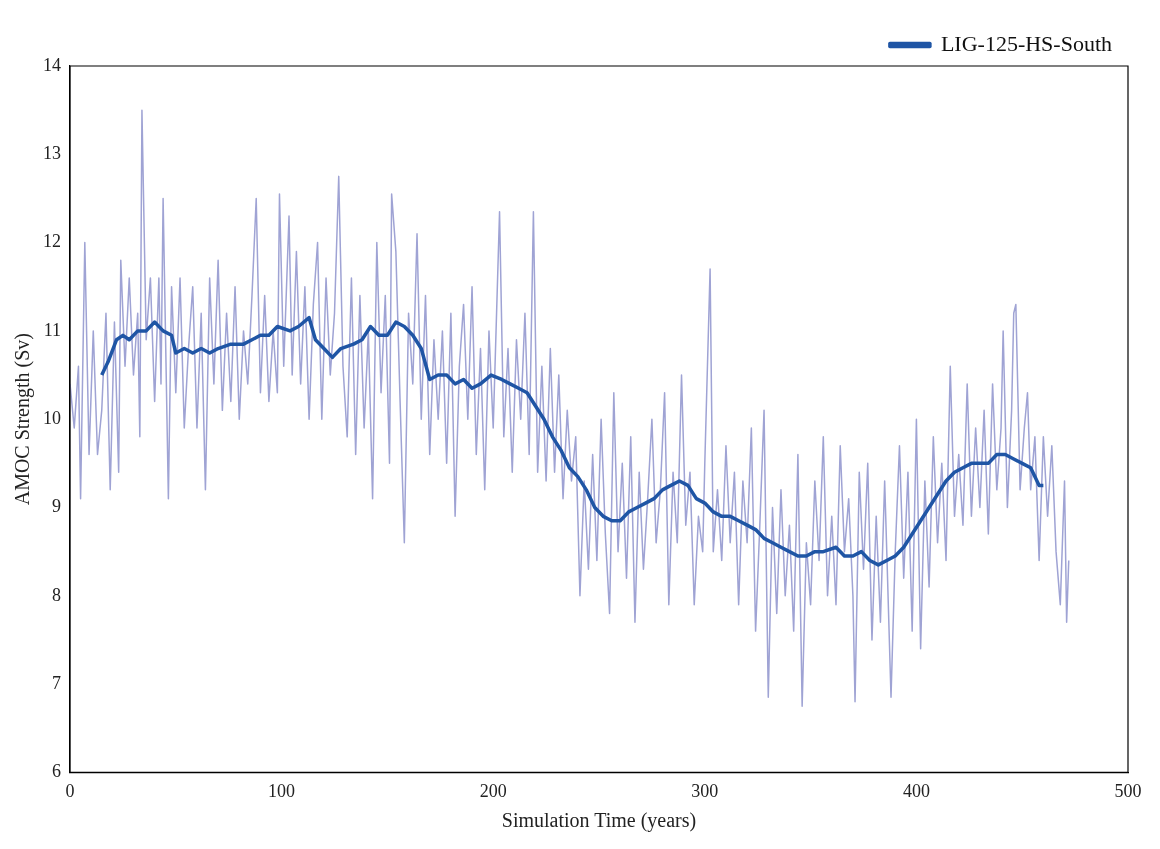 The width and height of the screenshot is (1160, 849). Describe the element at coordinates (52, 64) in the screenshot. I see `y-tick-label: 14` at that location.